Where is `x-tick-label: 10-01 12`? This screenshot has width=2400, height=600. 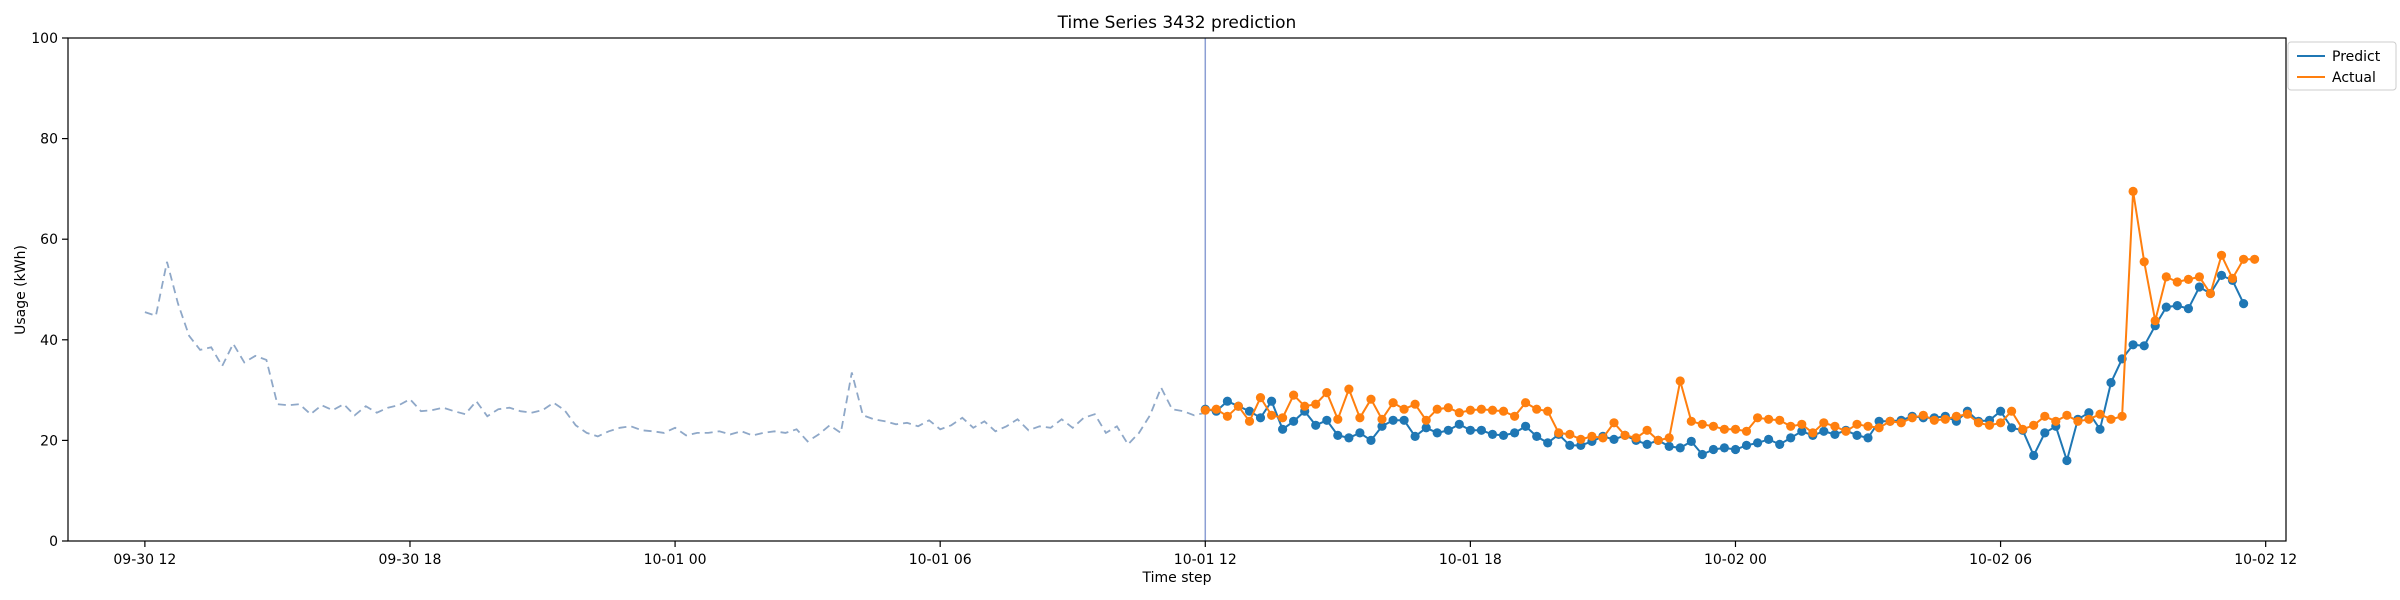 x-tick-label: 10-01 12 is located at coordinates (1205, 560).